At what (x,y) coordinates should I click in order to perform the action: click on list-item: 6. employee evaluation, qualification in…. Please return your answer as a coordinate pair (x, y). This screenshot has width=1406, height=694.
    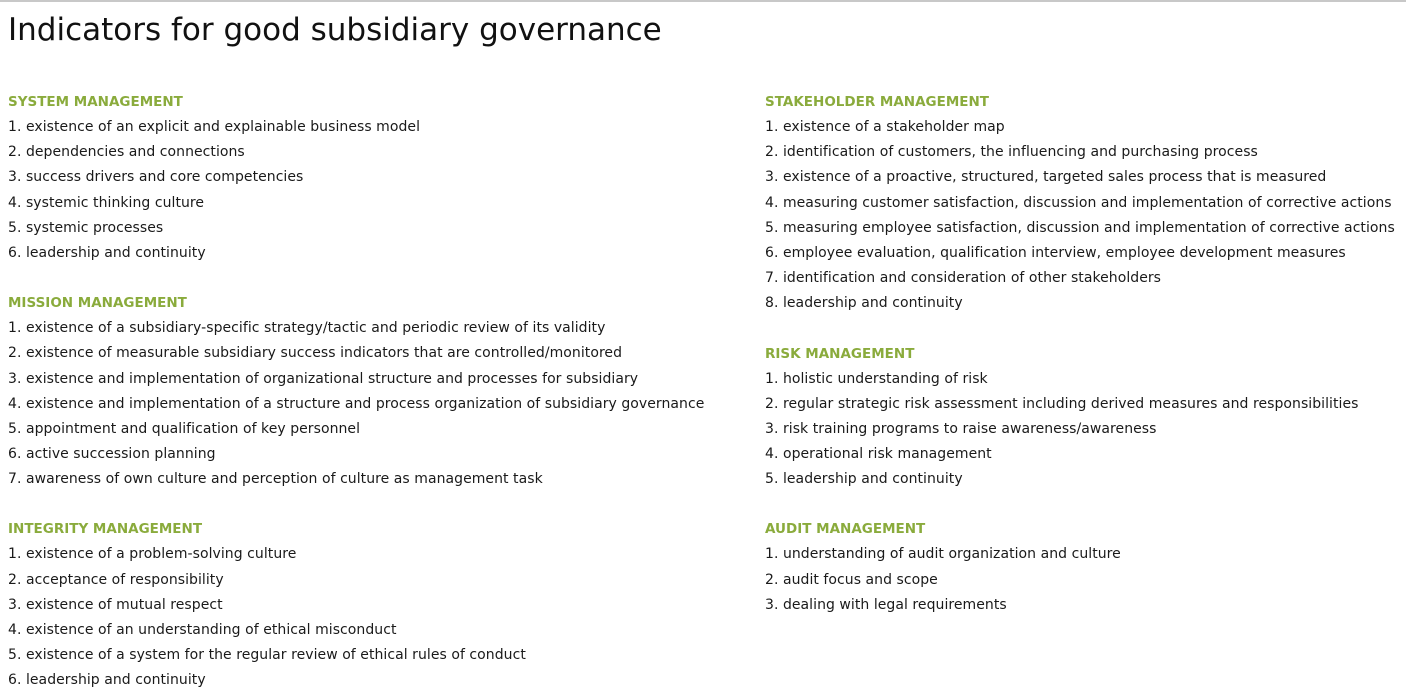
    Looking at the image, I should click on (1055, 252).